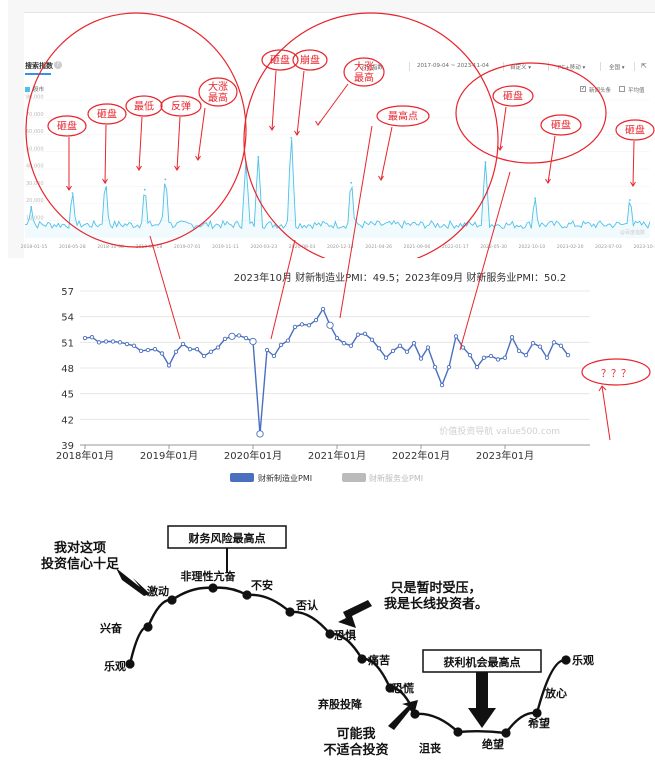 This screenshot has width=655, height=779. Describe the element at coordinates (572, 68) in the screenshot. I see `device-dropdown: PC+移动 ▾` at that location.